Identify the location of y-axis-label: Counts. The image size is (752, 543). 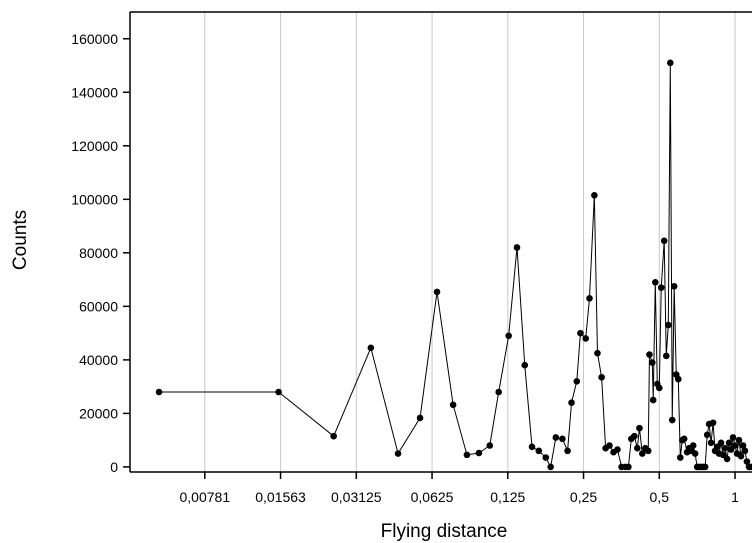
(20, 240).